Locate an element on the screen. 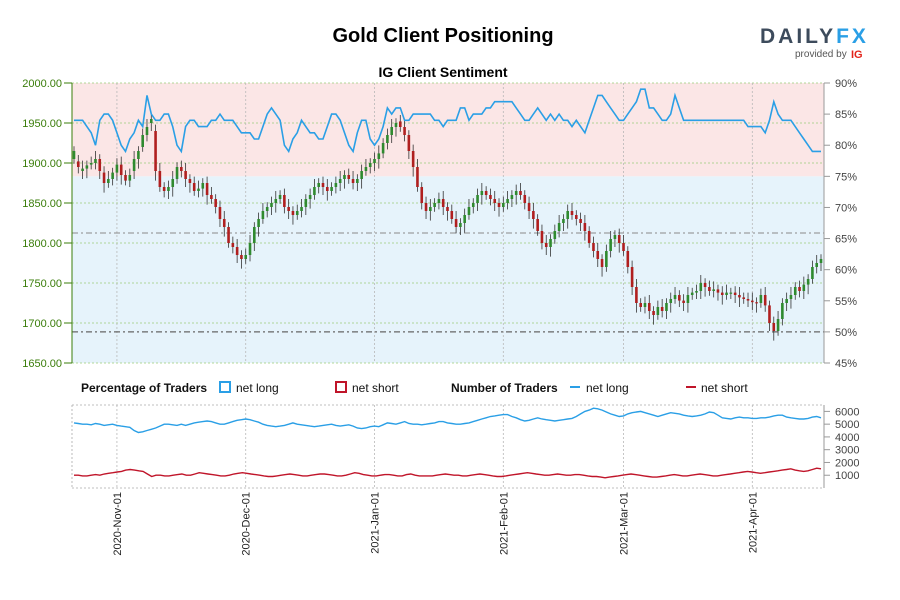  logo-provided-by: provided by is located at coordinates (821, 54).